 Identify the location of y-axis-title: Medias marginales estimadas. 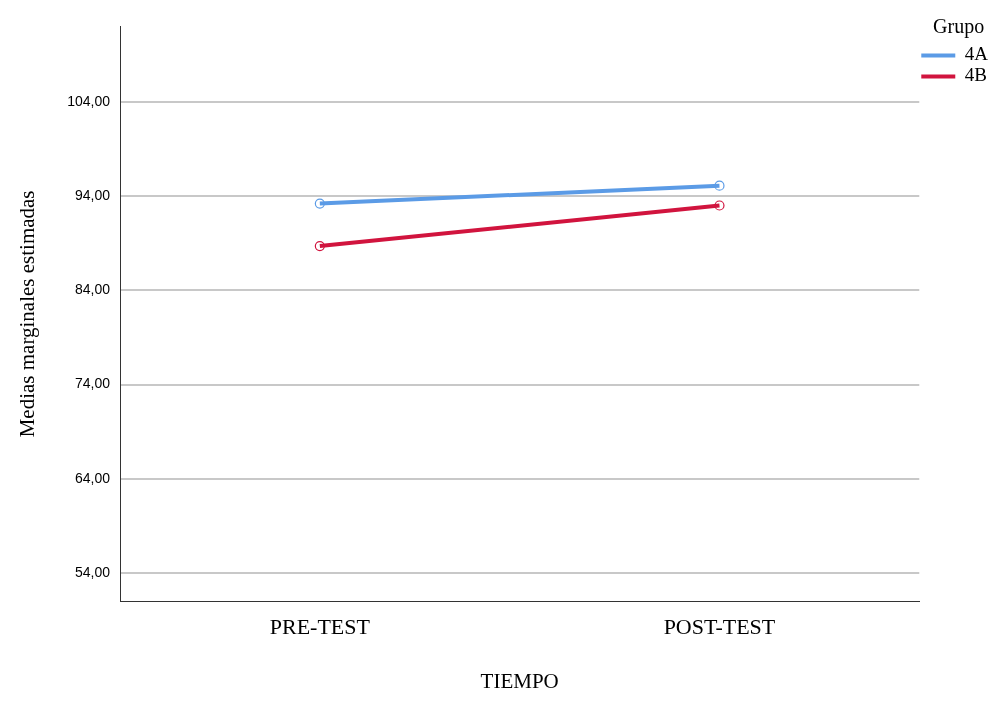
(27, 314).